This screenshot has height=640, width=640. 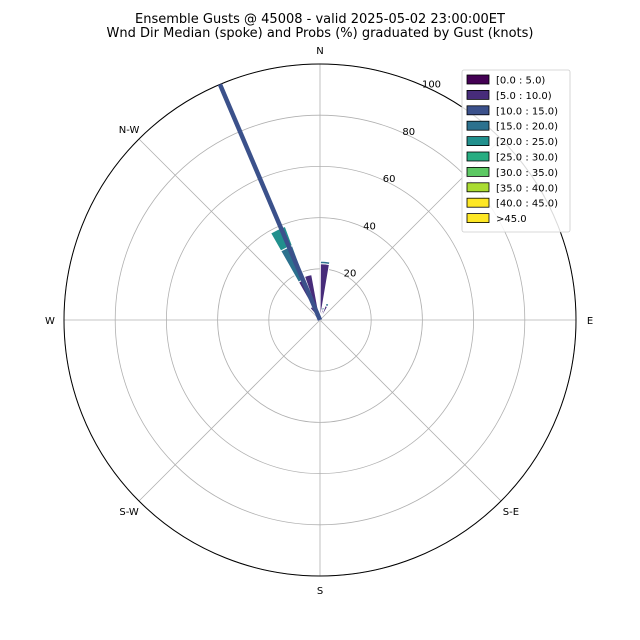 I want to click on legend-label: [0.0 : 5.0), so click(x=520, y=81).